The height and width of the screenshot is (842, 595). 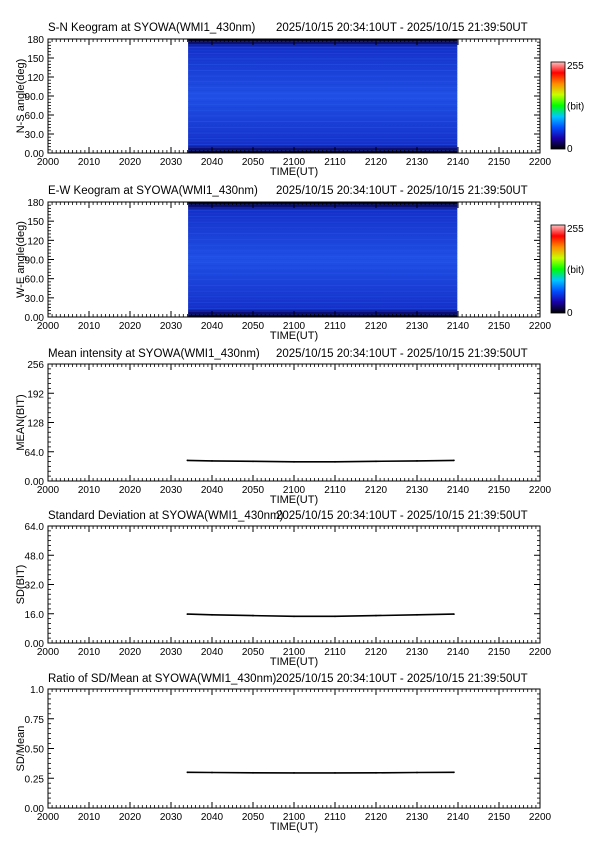 I want to click on y-axis-label: SD/Mean, so click(x=21, y=749).